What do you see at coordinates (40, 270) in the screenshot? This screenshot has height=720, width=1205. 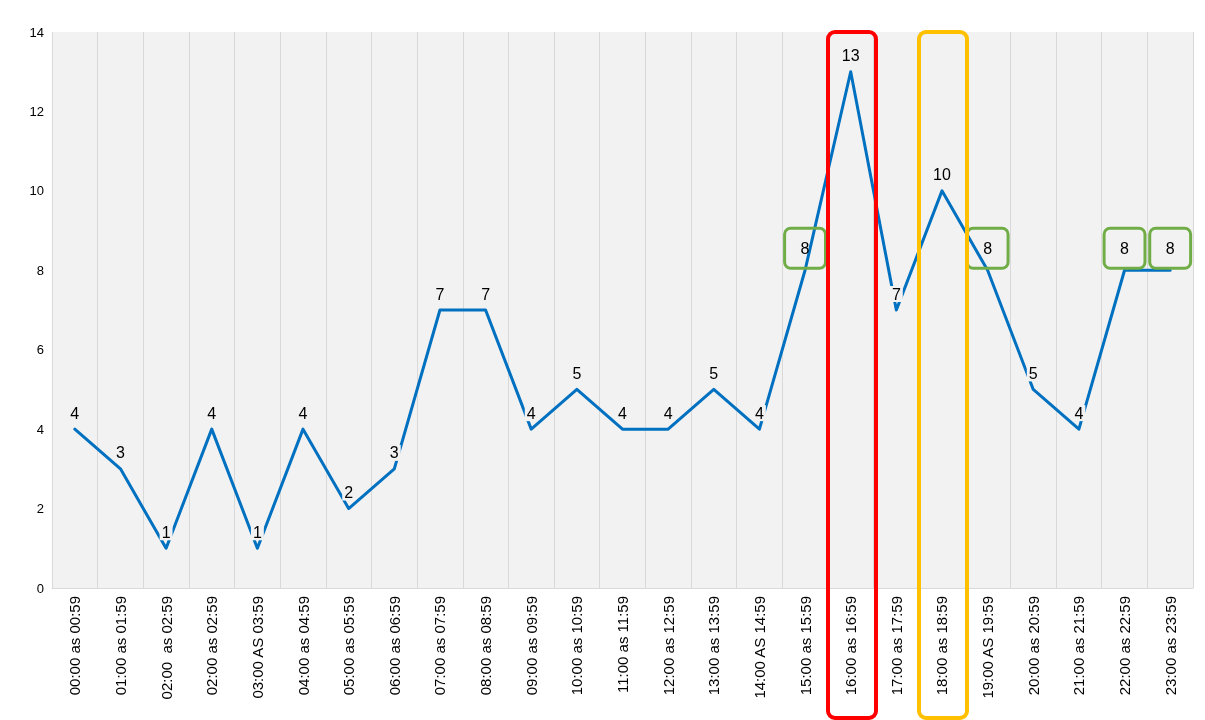 I see `y-tick-label: 8` at bounding box center [40, 270].